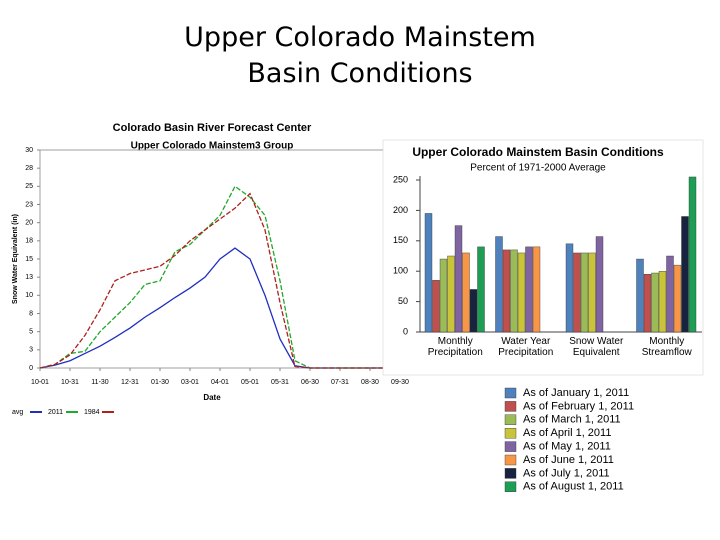  What do you see at coordinates (538, 152) in the screenshot?
I see `chart-title: Upper Colorado Mainstem Basin Conditions` at bounding box center [538, 152].